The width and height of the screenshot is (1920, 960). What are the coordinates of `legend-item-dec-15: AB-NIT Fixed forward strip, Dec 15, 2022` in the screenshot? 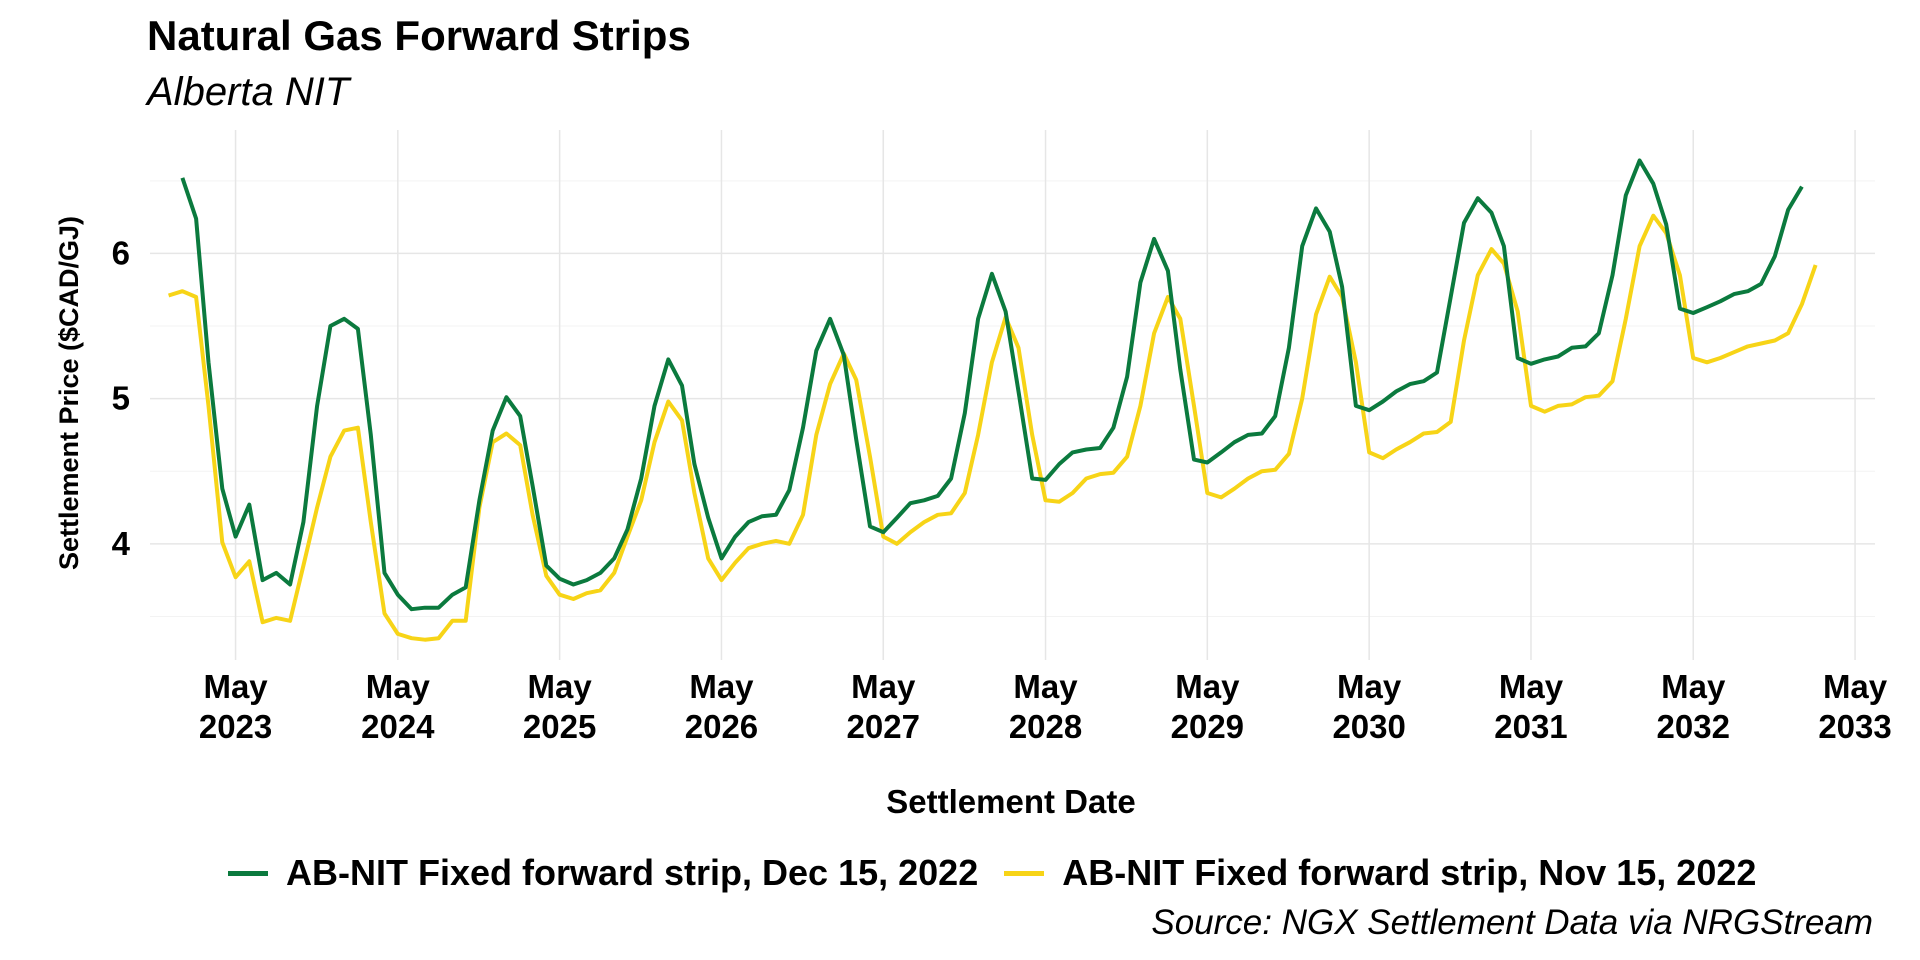 It's located at (603, 873).